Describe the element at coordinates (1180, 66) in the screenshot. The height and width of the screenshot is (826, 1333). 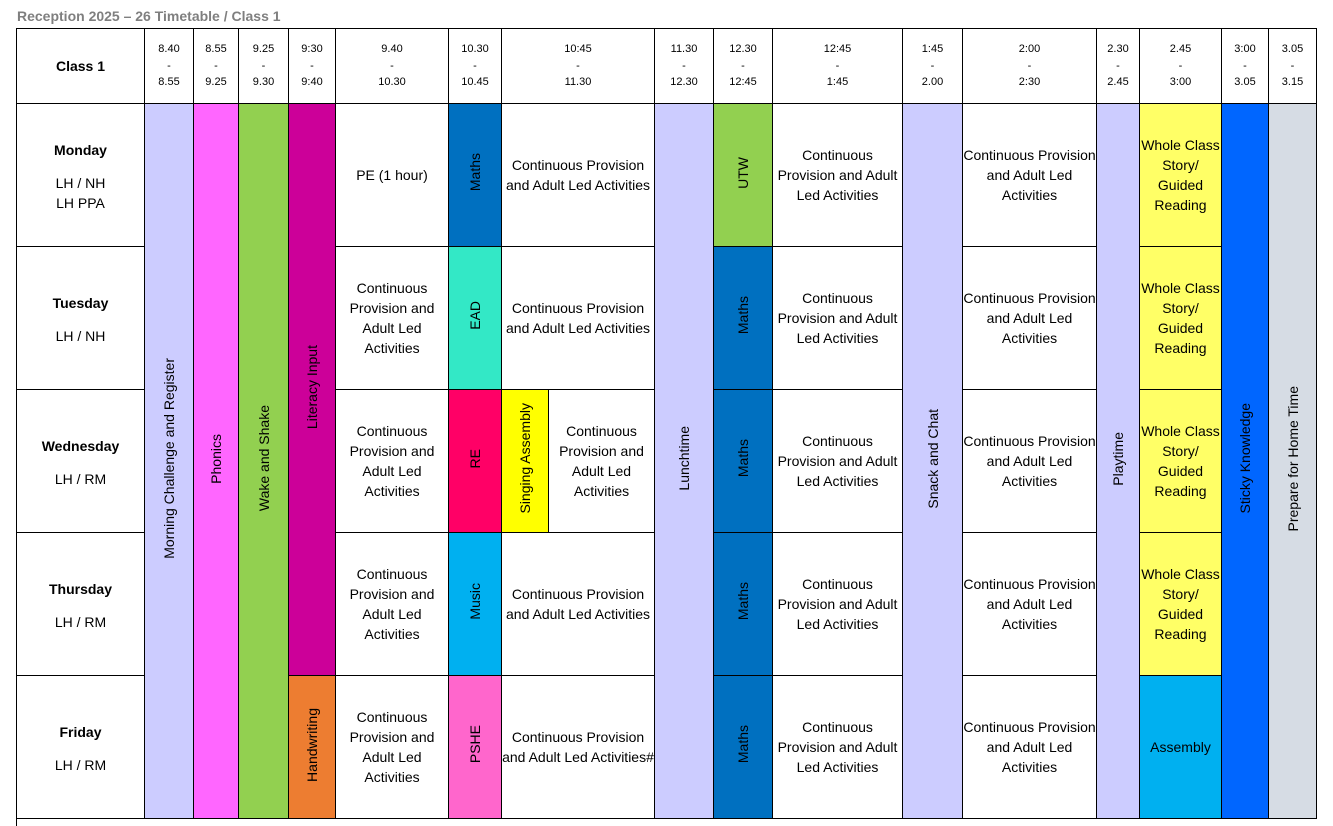
I see `time-slot: 2.45-3:00` at that location.